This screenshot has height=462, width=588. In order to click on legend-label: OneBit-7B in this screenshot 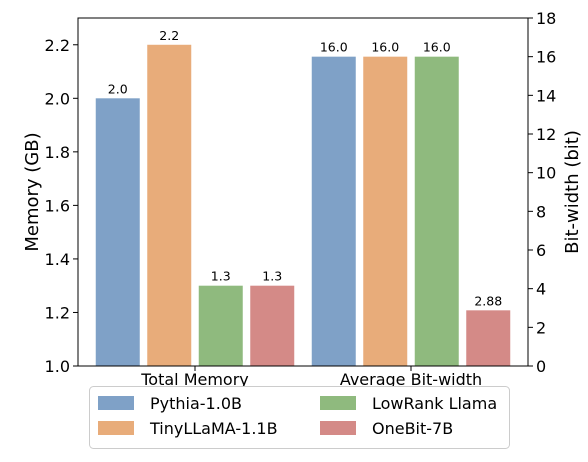, I will do `click(412, 428)`.